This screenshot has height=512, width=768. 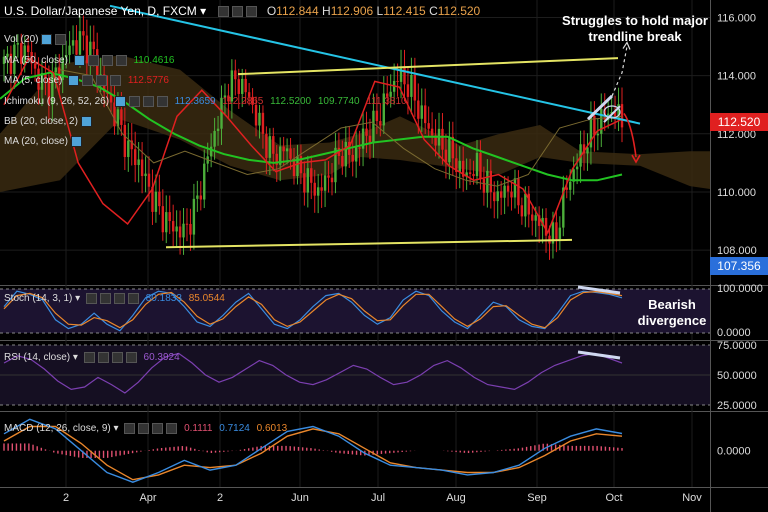 I want to click on rsi-legend: RSI (14, close) ▾ 60.3924, so click(x=92, y=357).